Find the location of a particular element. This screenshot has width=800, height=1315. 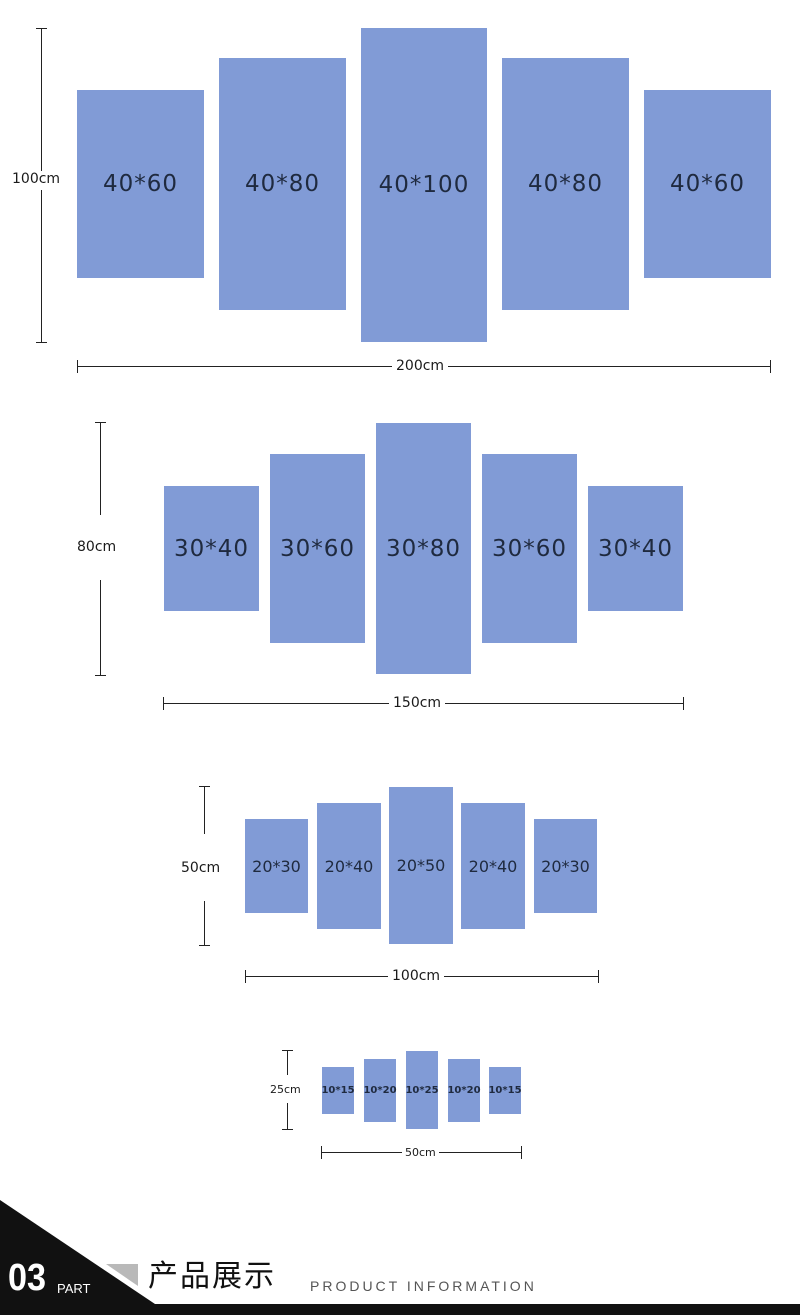

section-number: 03 is located at coordinates (27, 1278).